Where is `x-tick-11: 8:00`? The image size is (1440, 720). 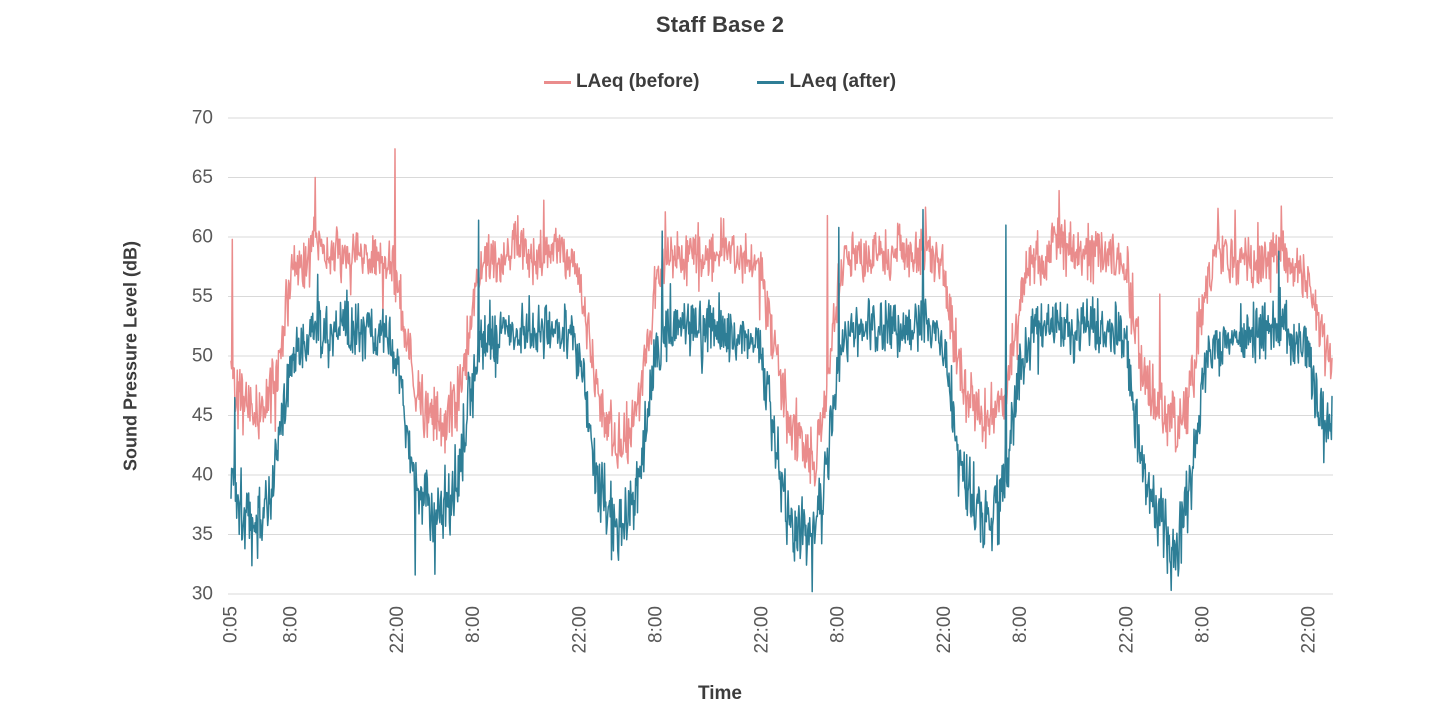
x-tick-11: 8:00 is located at coordinates (1202, 624).